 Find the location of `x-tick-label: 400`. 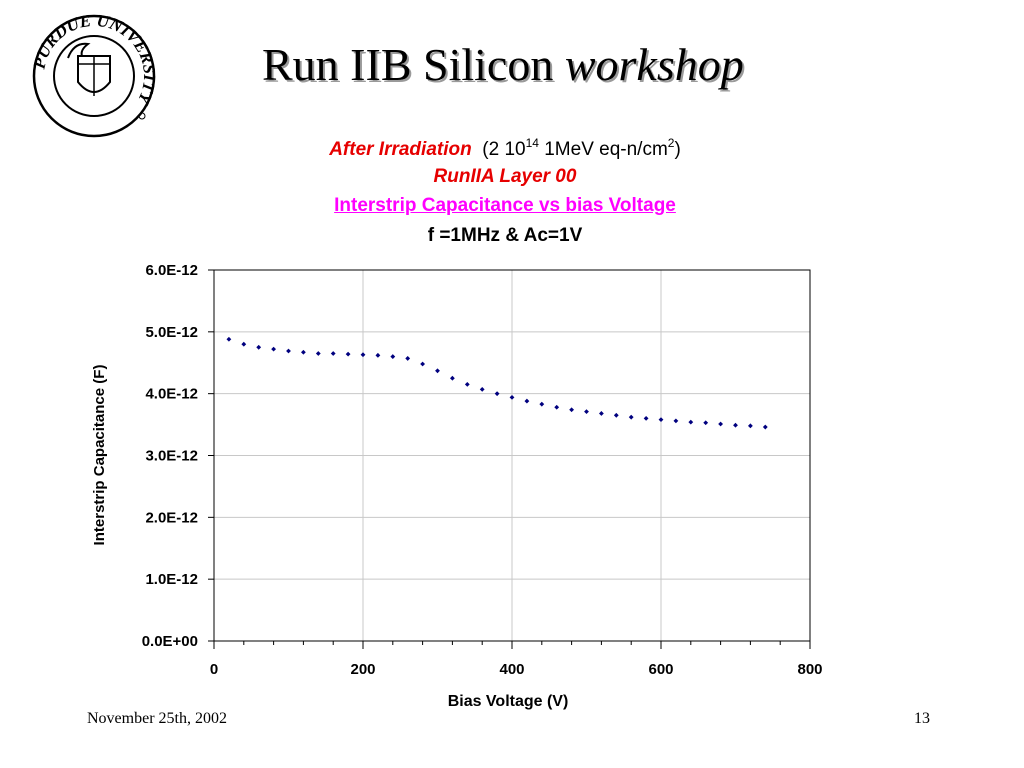

x-tick-label: 400 is located at coordinates (511, 669).